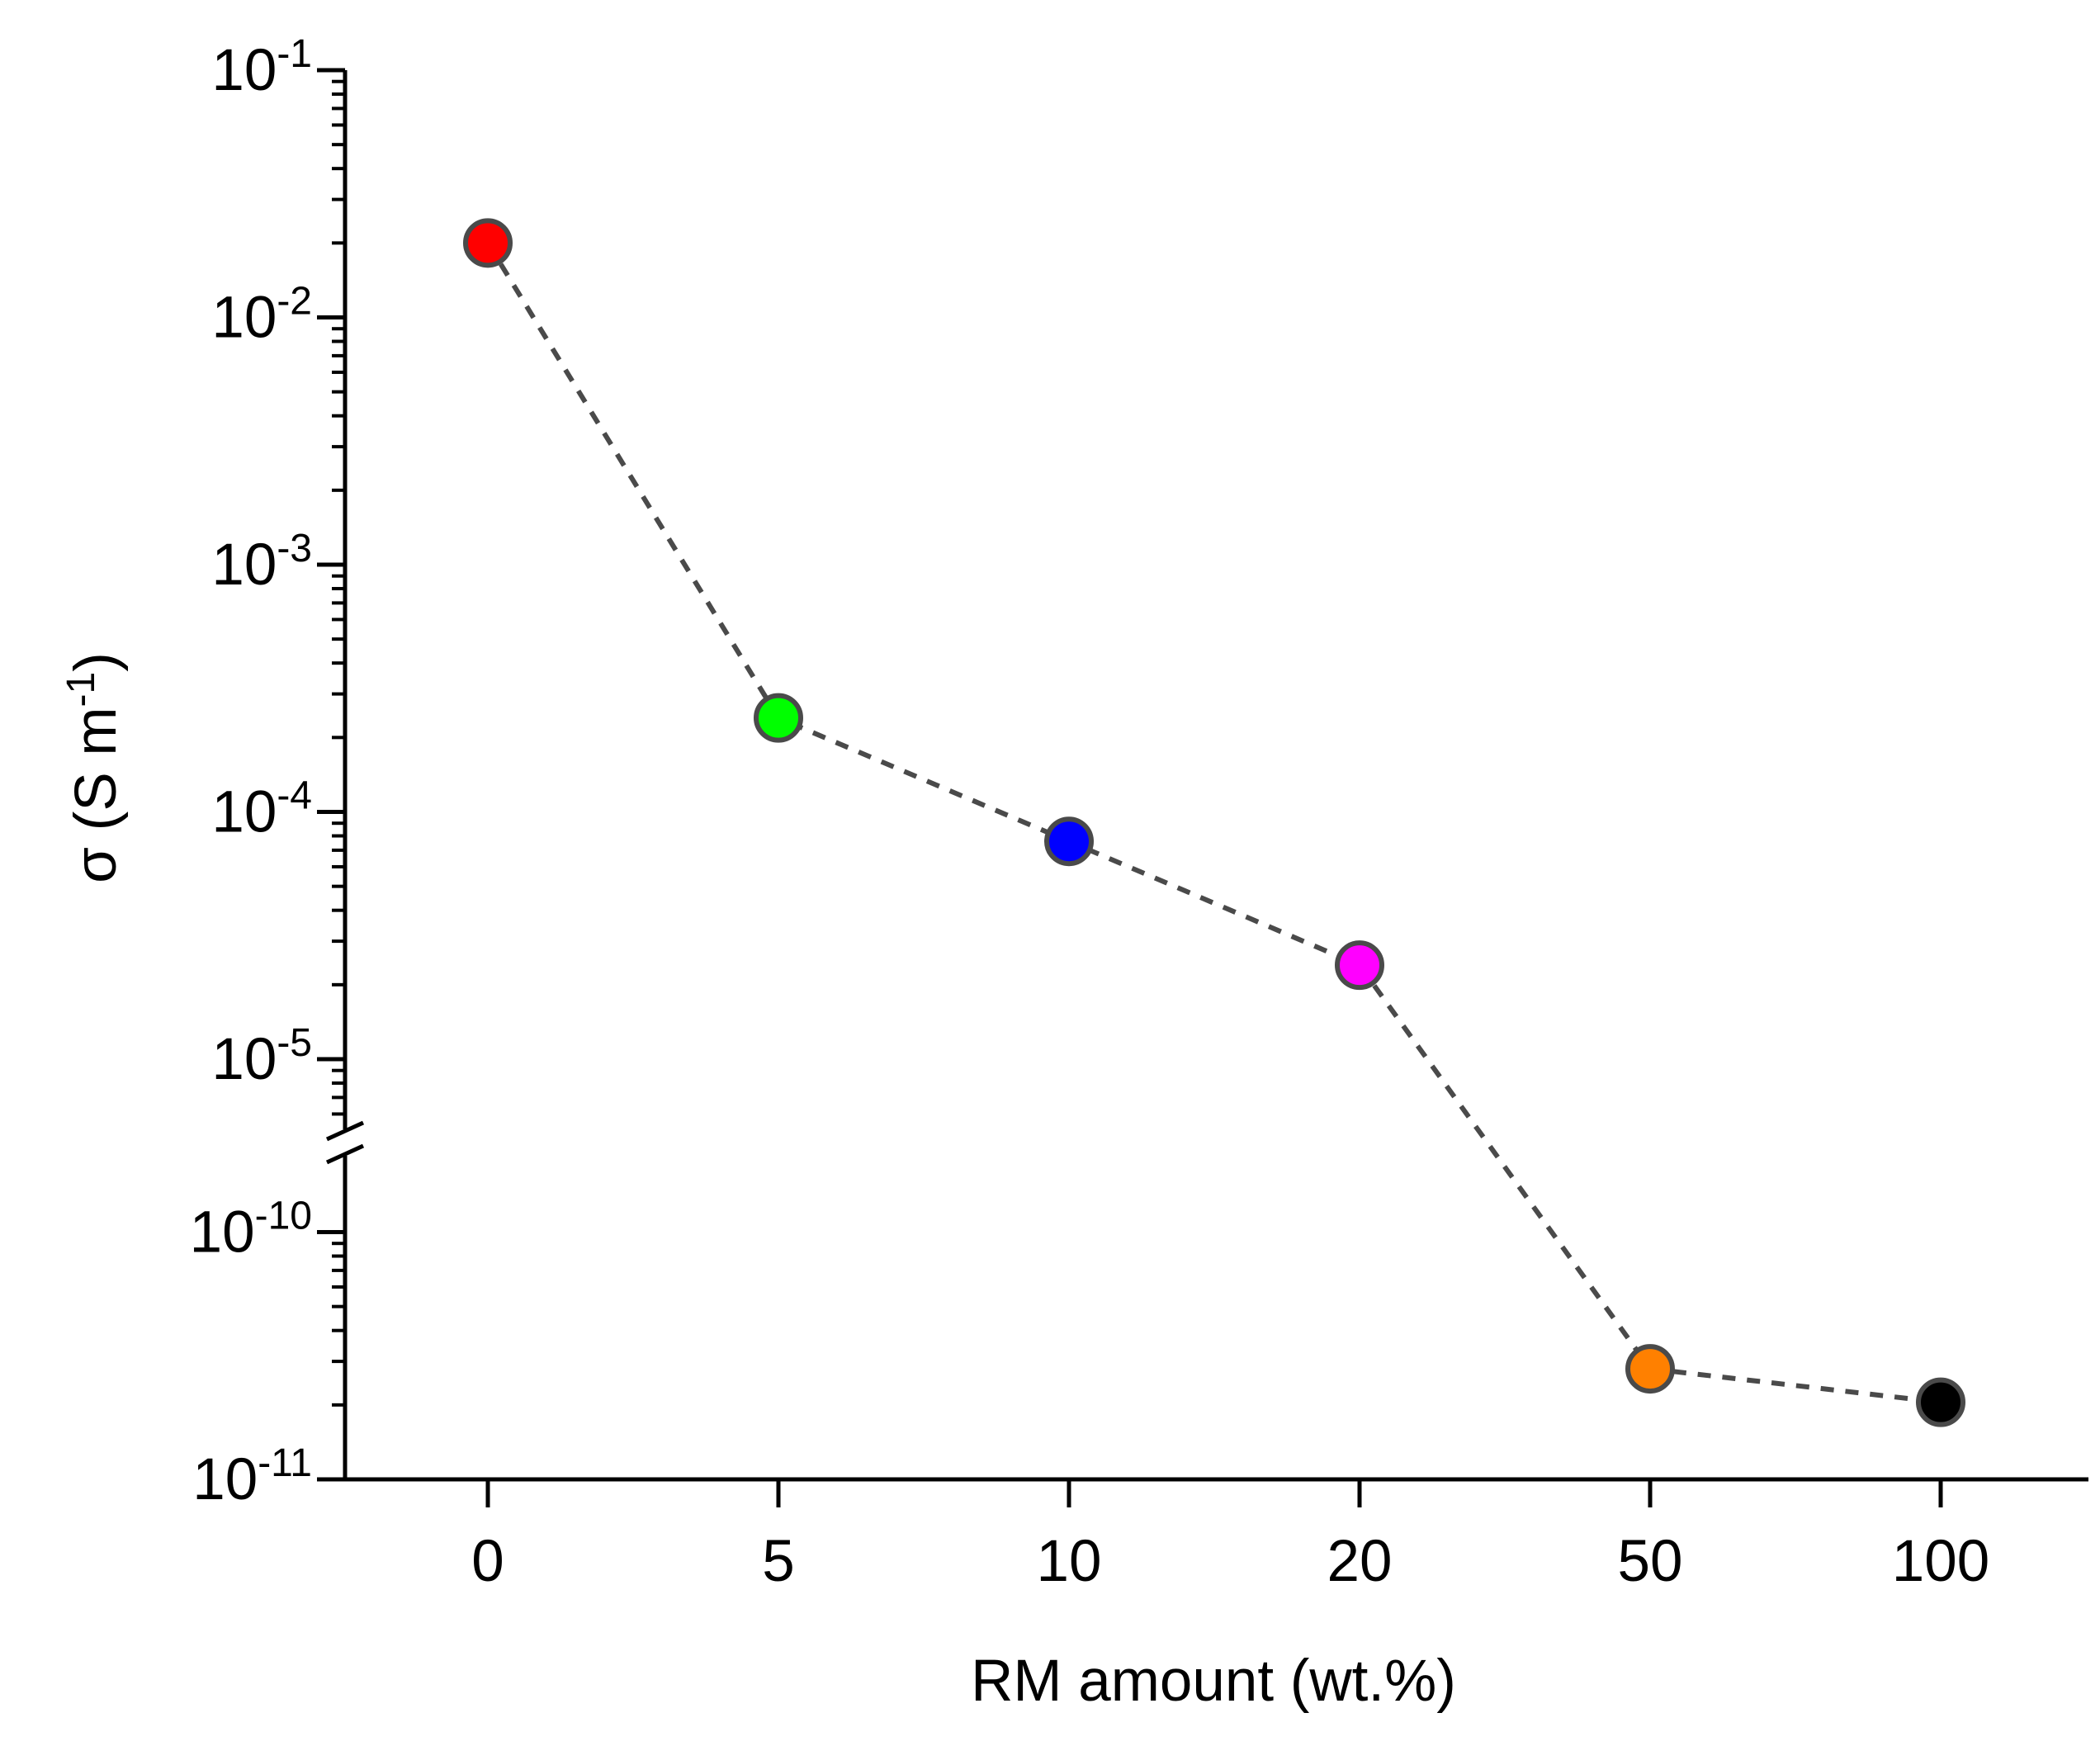  Describe the element at coordinates (261, 315) in the screenshot. I see `y-tick-label: 10⁻²` at that location.